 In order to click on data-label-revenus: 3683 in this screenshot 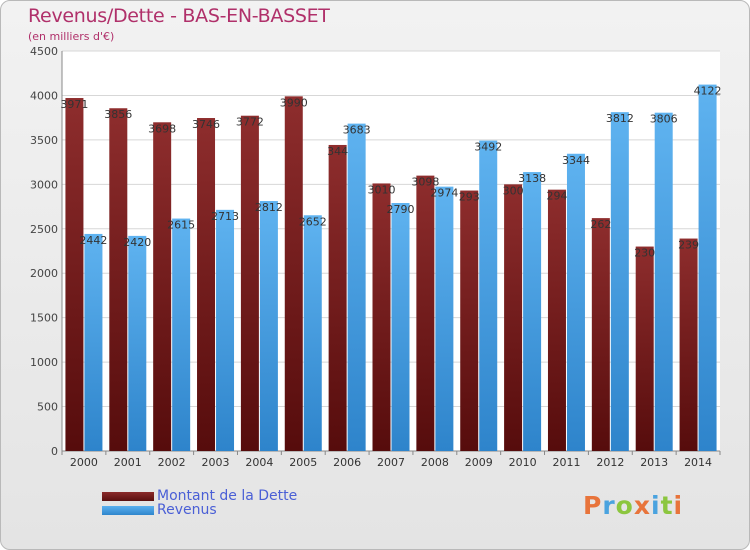, I will do `click(357, 130)`.